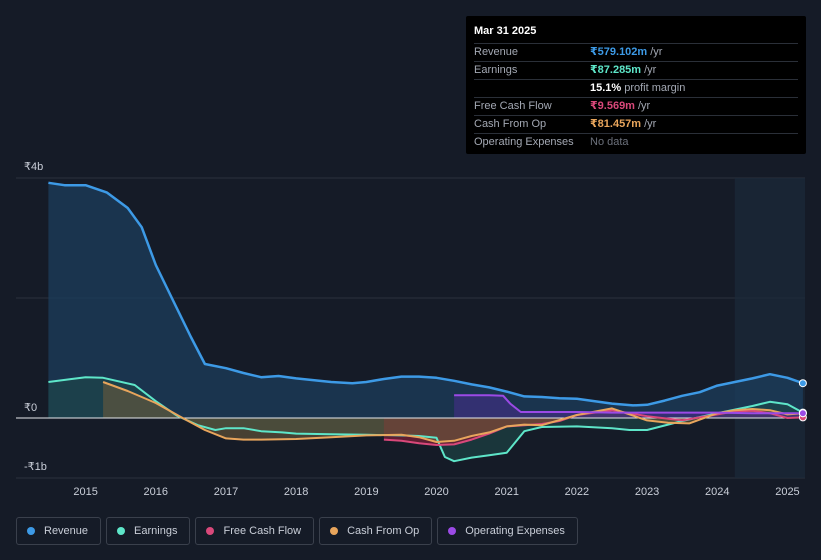  What do you see at coordinates (628, 404) in the screenshot?
I see `operating-expenses-line` at bounding box center [628, 404].